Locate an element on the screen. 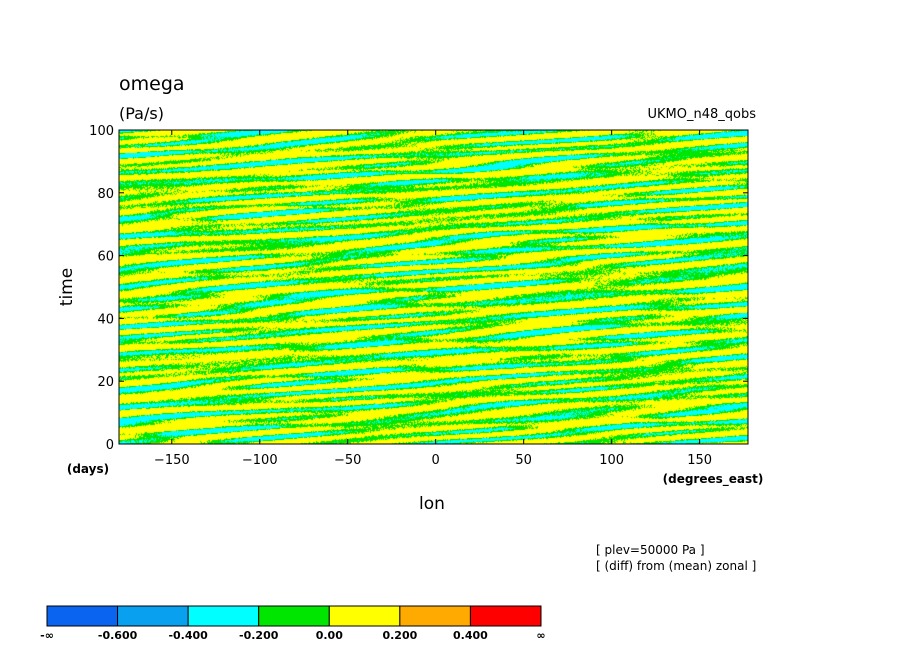  x-tick-label: −150 is located at coordinates (172, 460).